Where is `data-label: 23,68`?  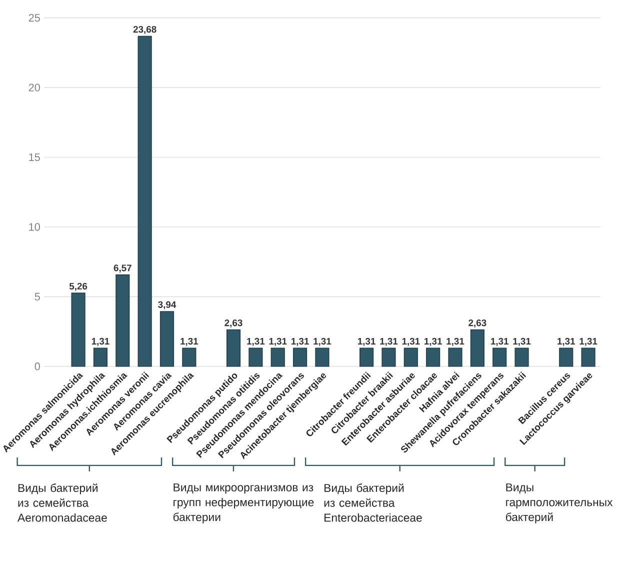 data-label: 23,68 is located at coordinates (144, 30).